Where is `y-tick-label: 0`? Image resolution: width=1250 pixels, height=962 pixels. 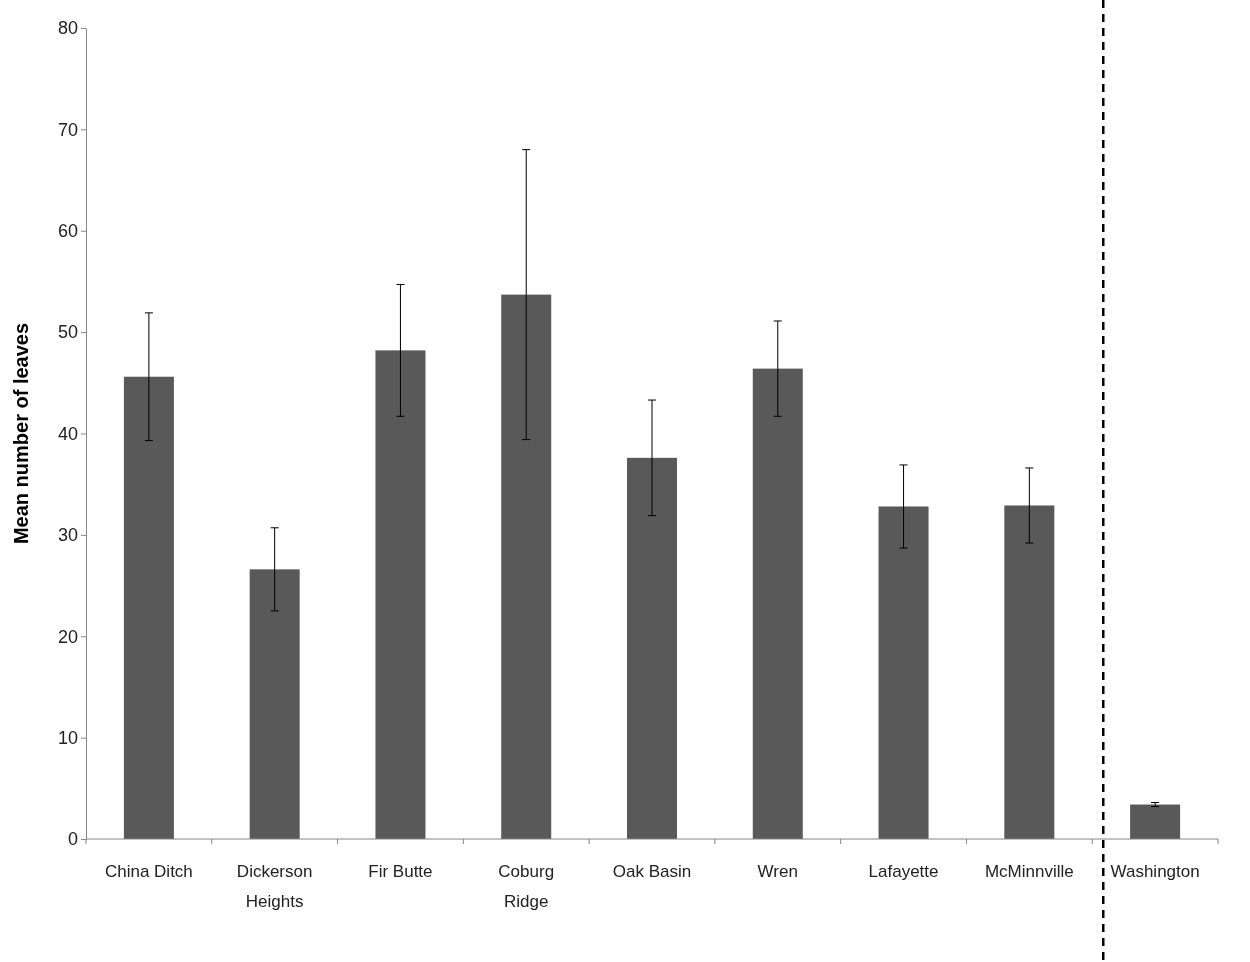 y-tick-label: 0 is located at coordinates (72, 839).